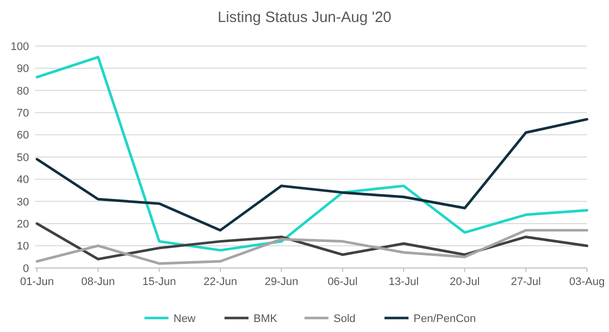  I want to click on x-tick-label: 06-Jul, so click(343, 282).